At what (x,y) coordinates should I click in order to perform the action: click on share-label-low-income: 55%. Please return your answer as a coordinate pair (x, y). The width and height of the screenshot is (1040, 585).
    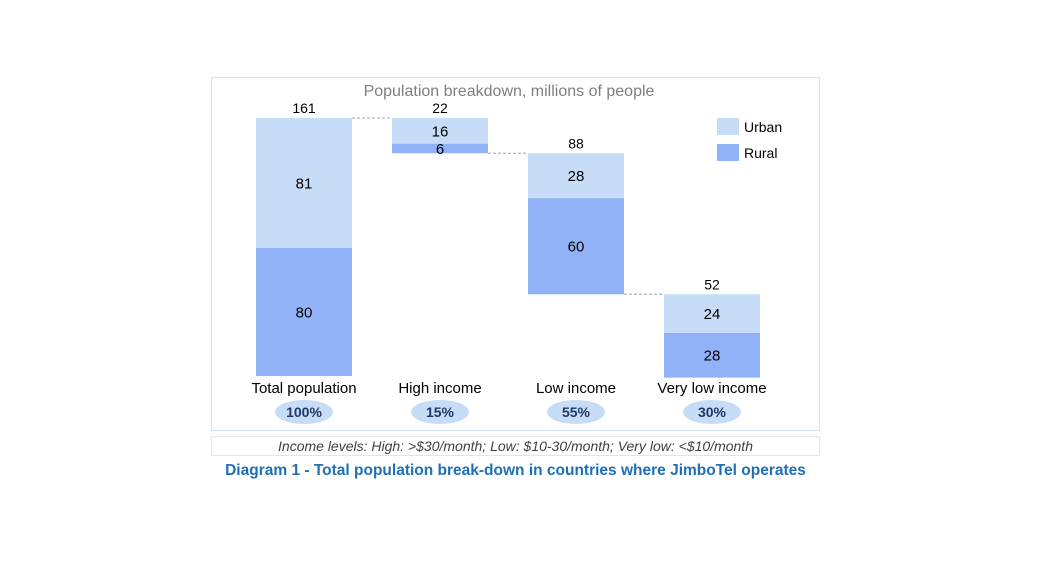
    Looking at the image, I should click on (576, 412).